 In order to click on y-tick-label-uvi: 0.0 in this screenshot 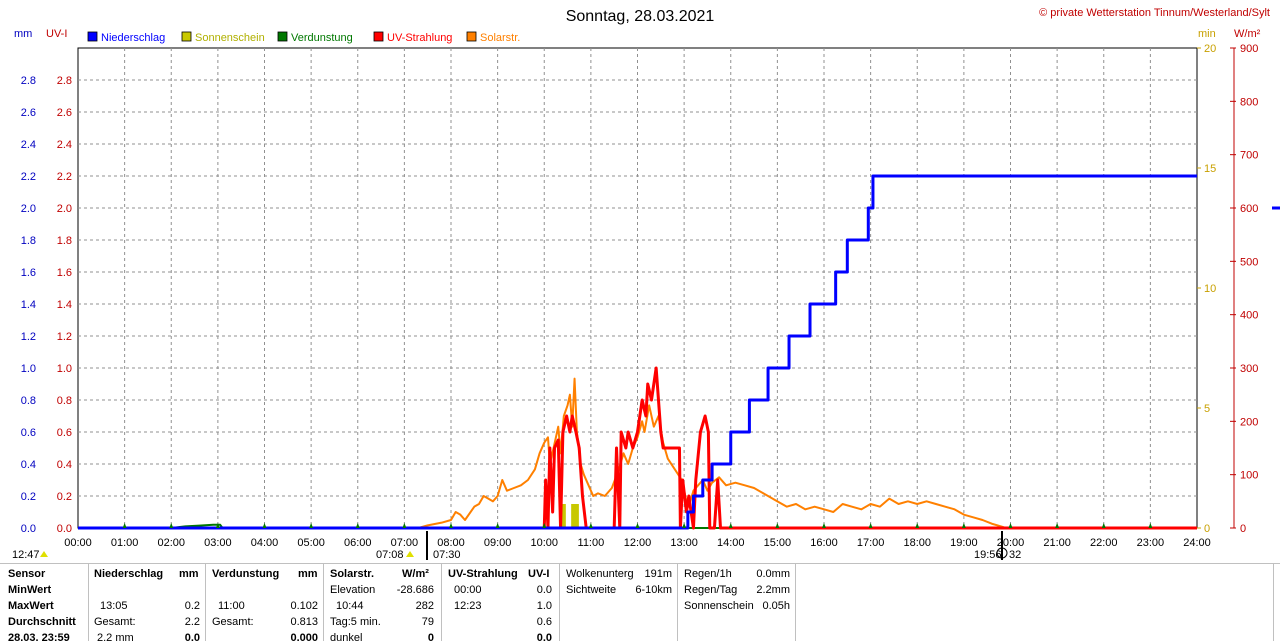, I will do `click(64, 529)`.